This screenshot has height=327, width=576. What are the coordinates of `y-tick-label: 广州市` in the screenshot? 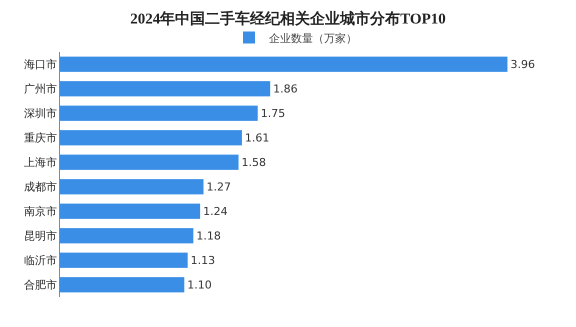 It's located at (40, 89).